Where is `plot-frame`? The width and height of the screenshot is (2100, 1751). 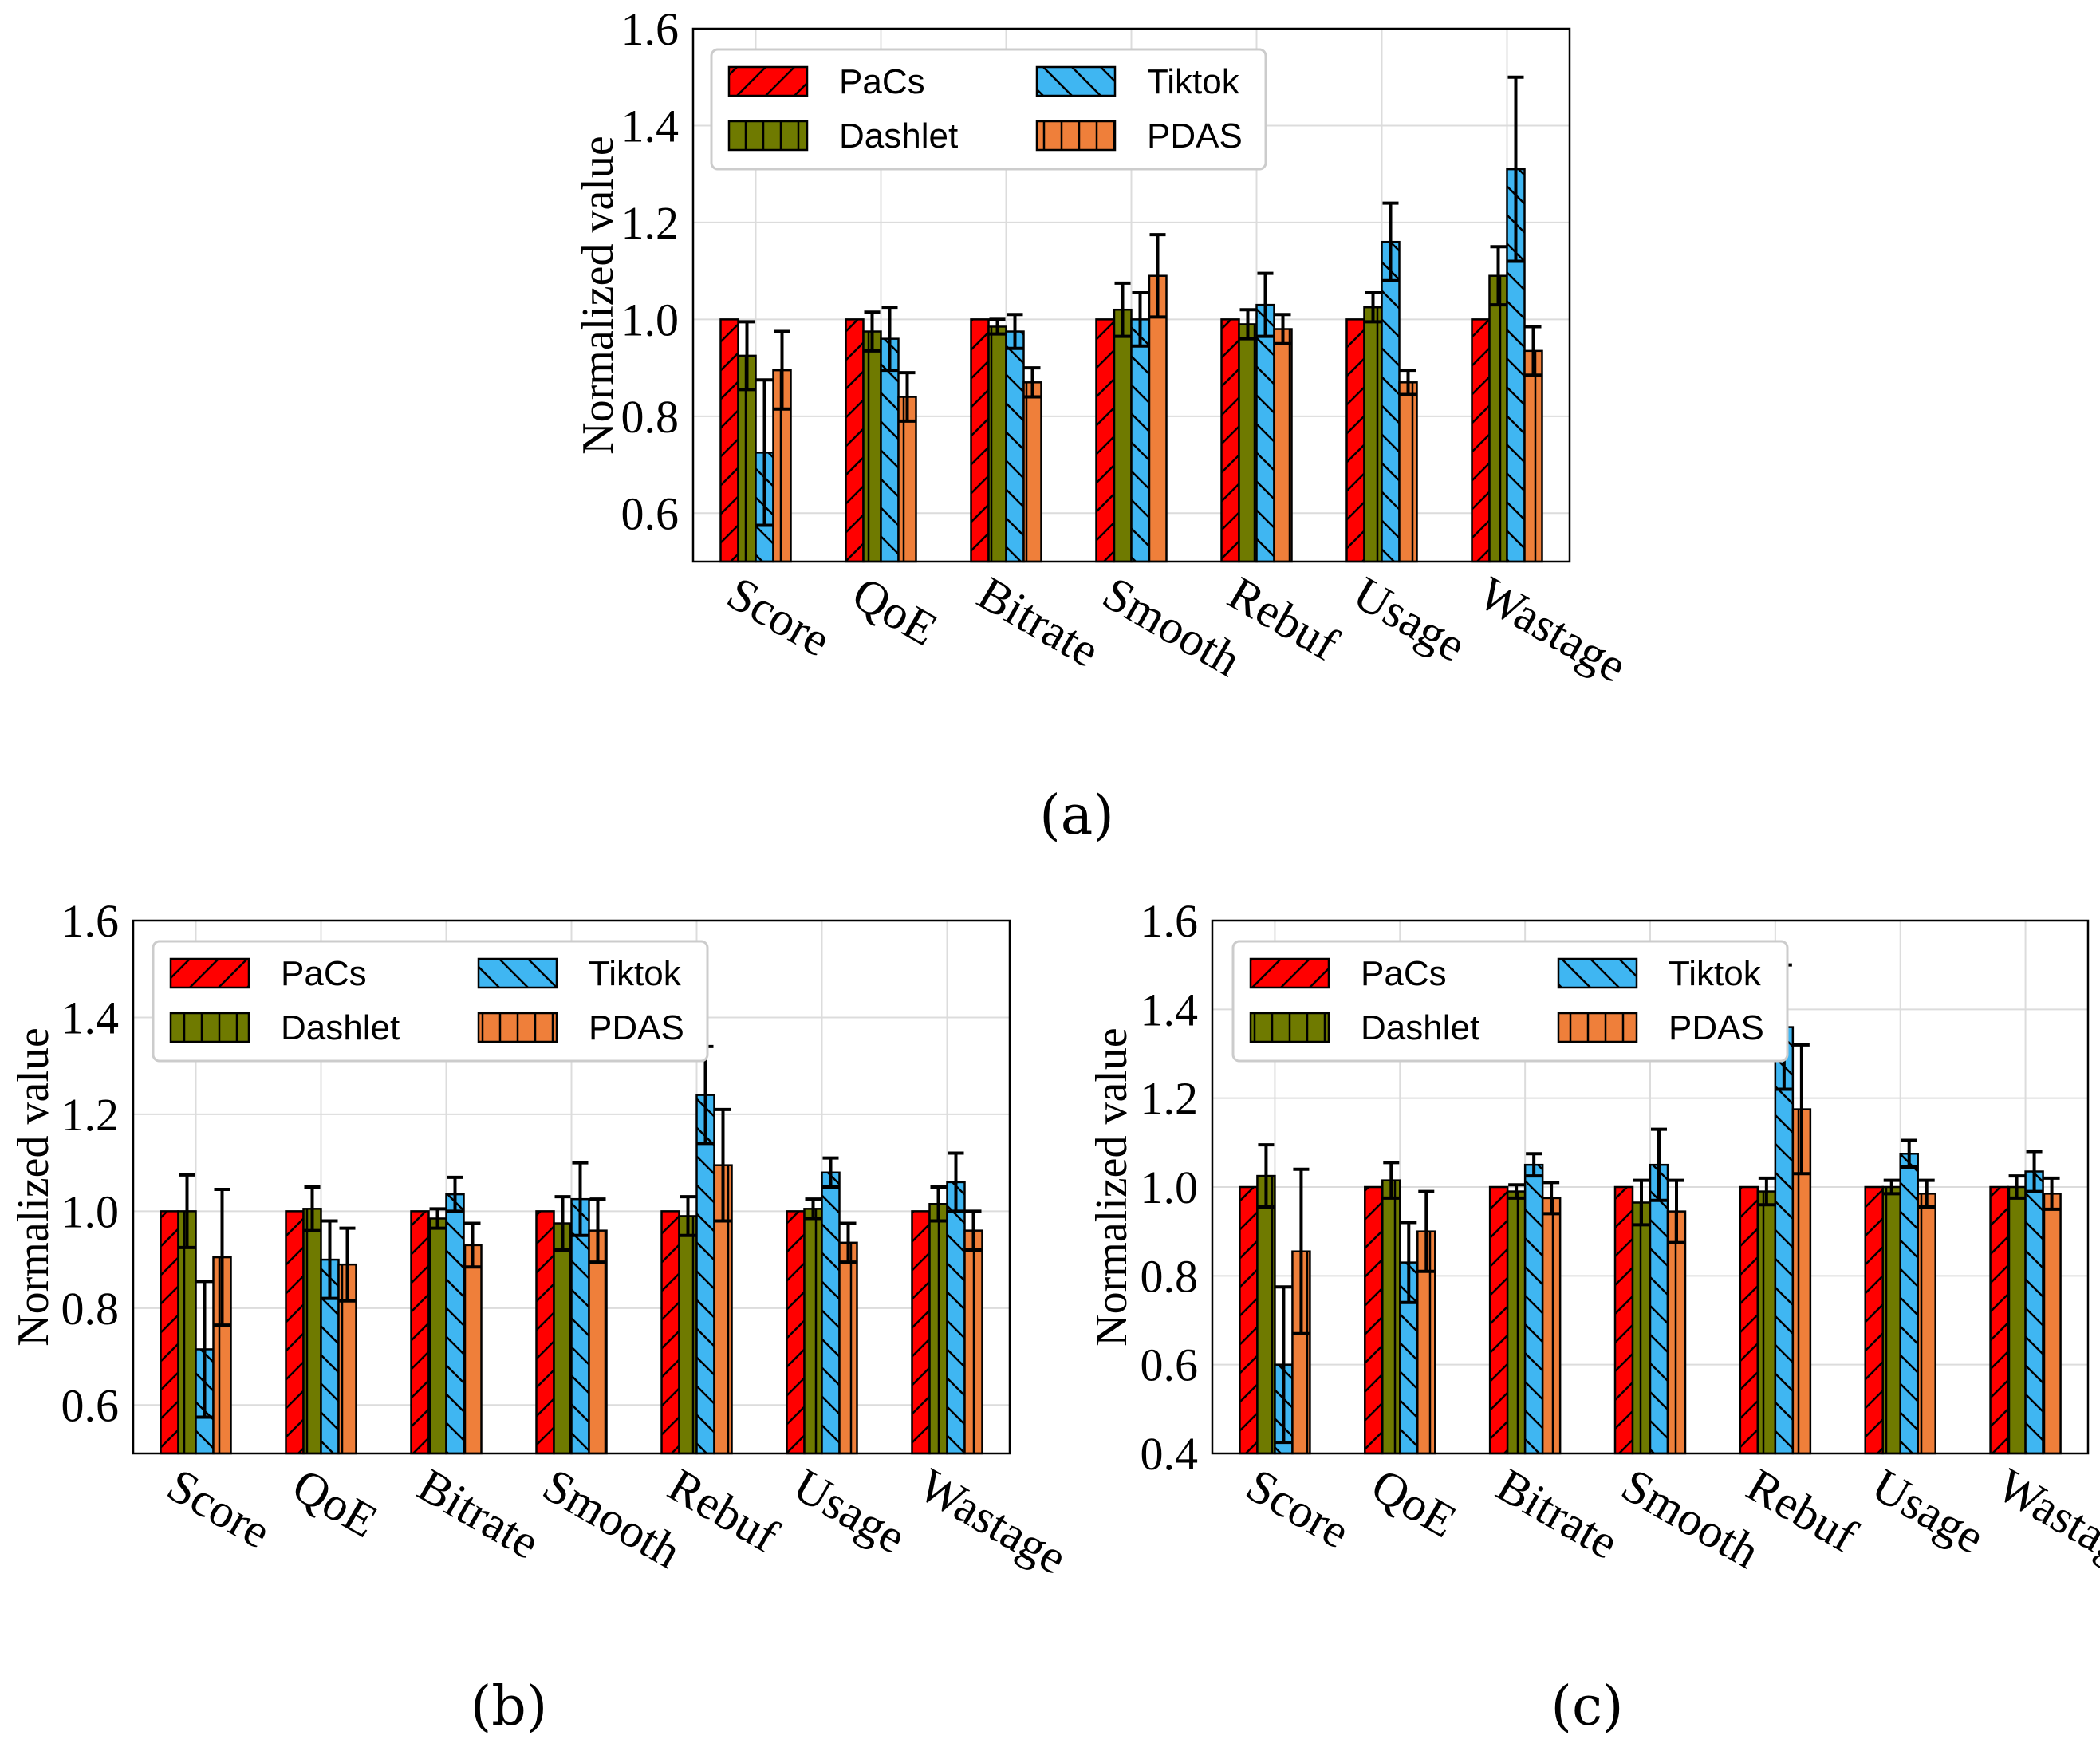 plot-frame is located at coordinates (571, 1187).